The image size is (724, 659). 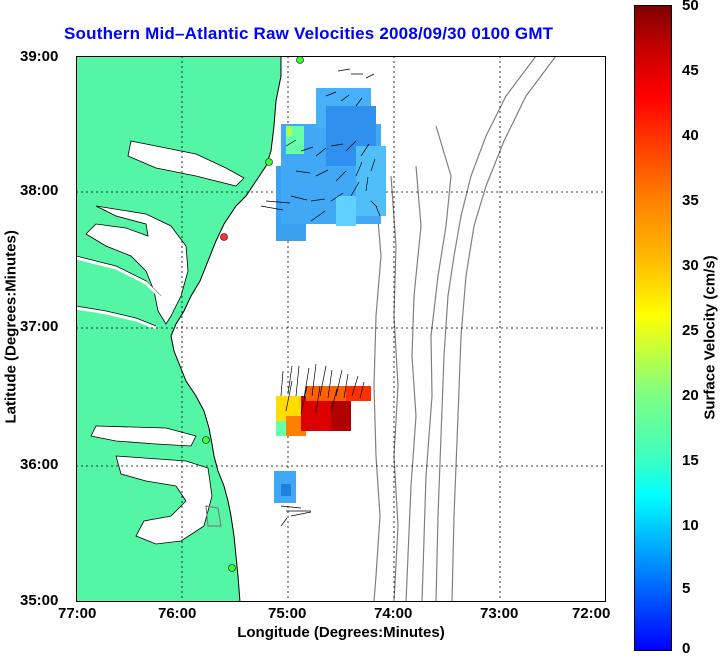 What do you see at coordinates (331, 164) in the screenshot?
I see `velocity-field-north` at bounding box center [331, 164].